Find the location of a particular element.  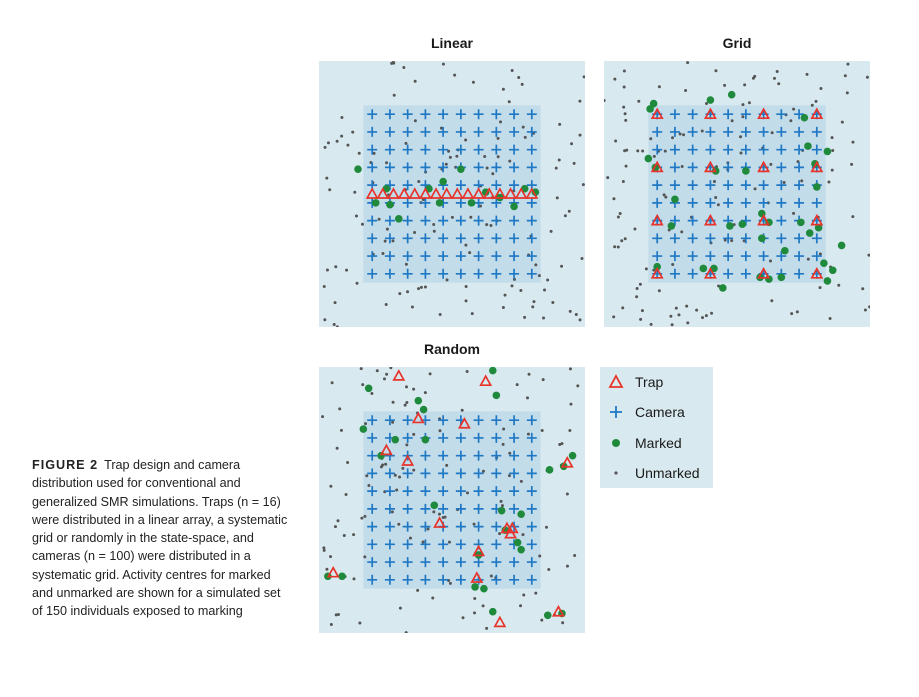

plus-icon is located at coordinates (616, 412).